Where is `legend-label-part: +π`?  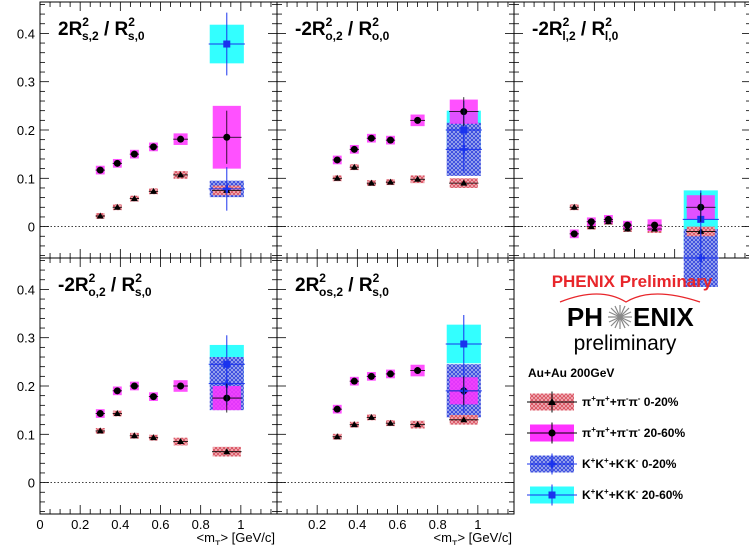
legend-label-part: +π is located at coordinates (618, 433).